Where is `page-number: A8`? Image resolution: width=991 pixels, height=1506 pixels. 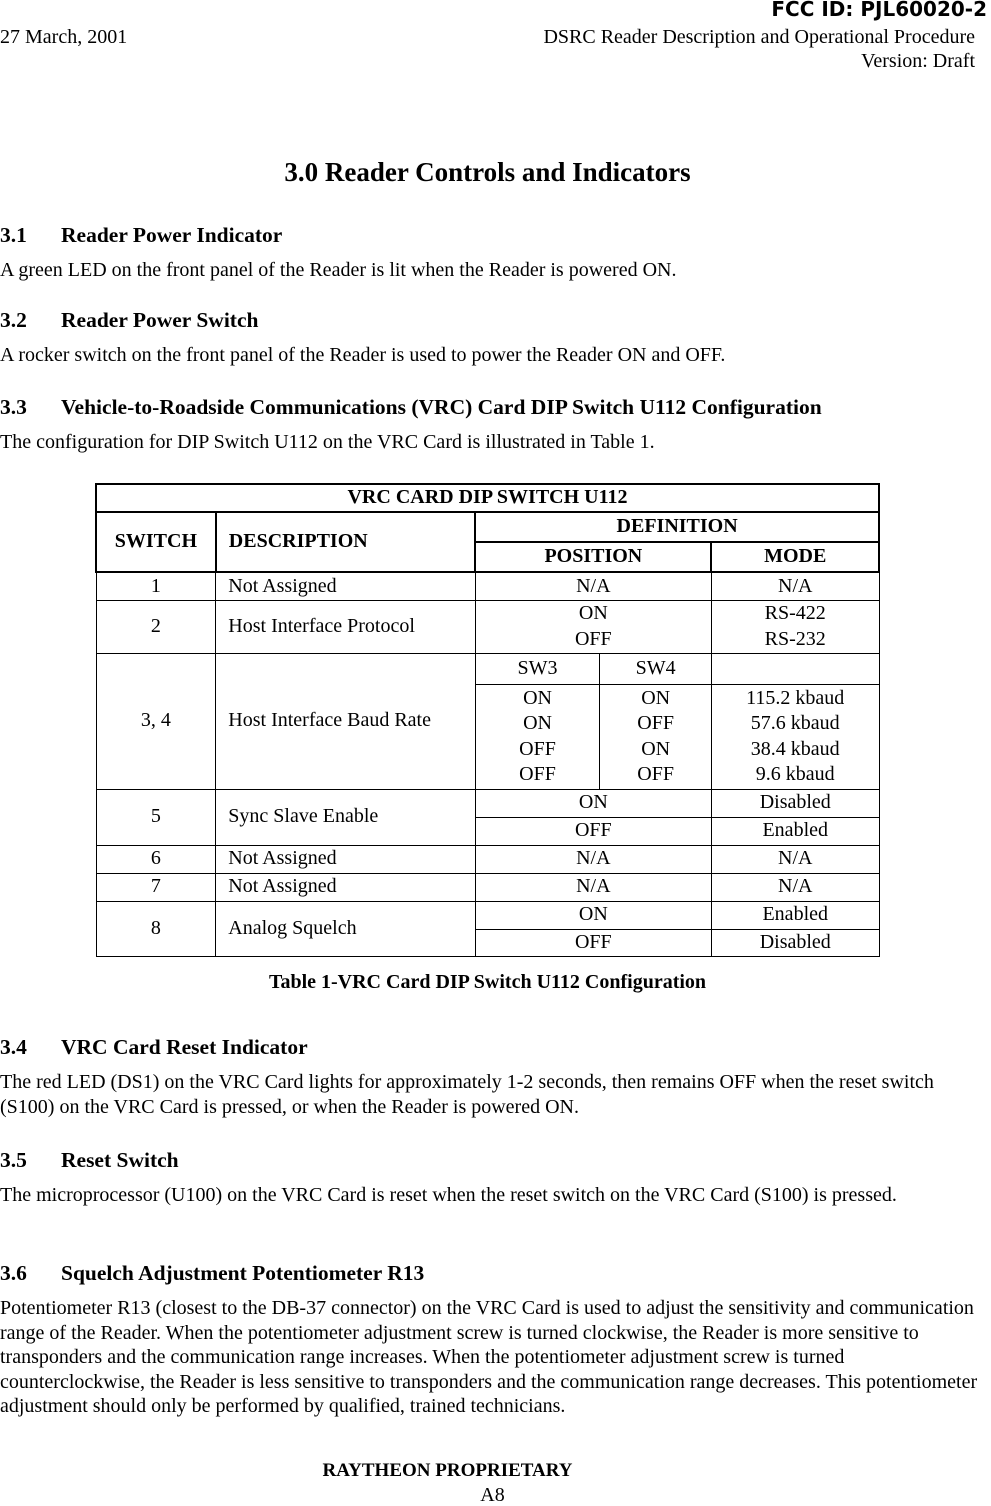
page-number: A8 is located at coordinates (492, 1495).